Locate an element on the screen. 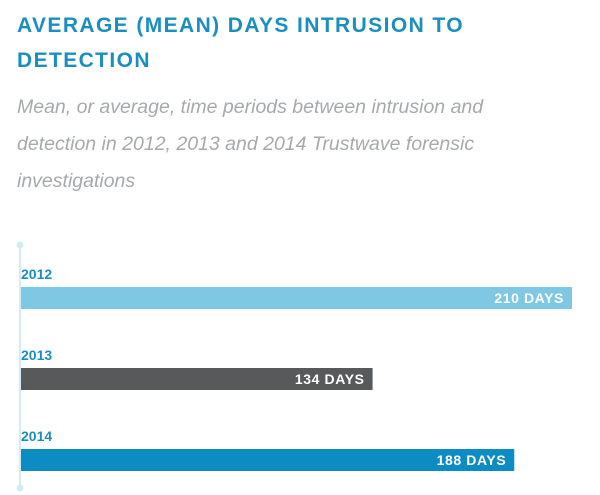 The image size is (600, 495). axis-top-dot is located at coordinates (20, 245).